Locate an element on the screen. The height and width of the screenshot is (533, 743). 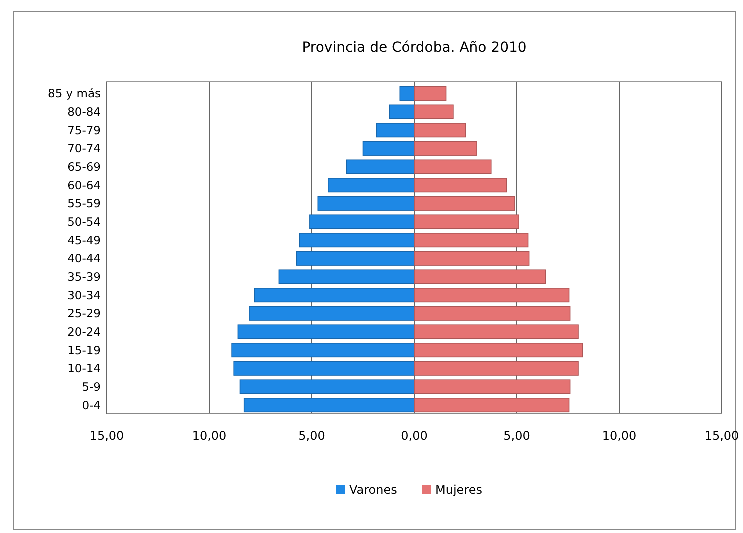
x-tick-label: 0,00 is located at coordinates (414, 436).